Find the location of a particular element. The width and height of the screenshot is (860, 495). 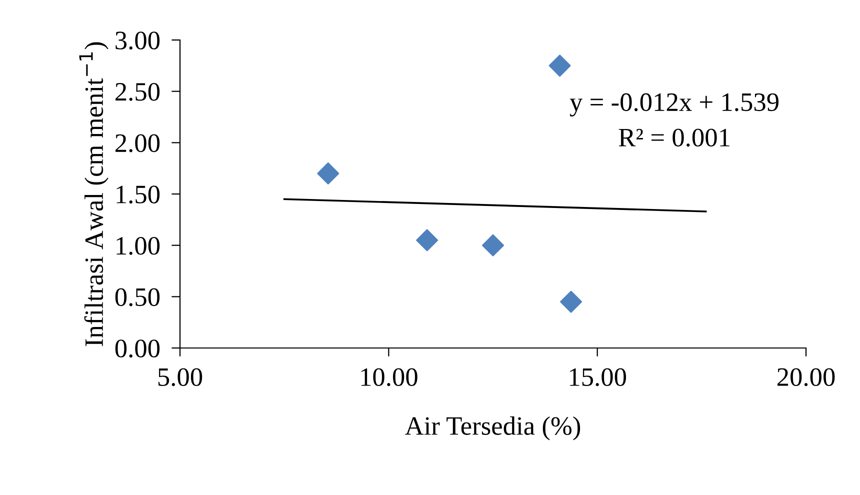

y-tick-label: 0.50 is located at coordinates (137, 297).